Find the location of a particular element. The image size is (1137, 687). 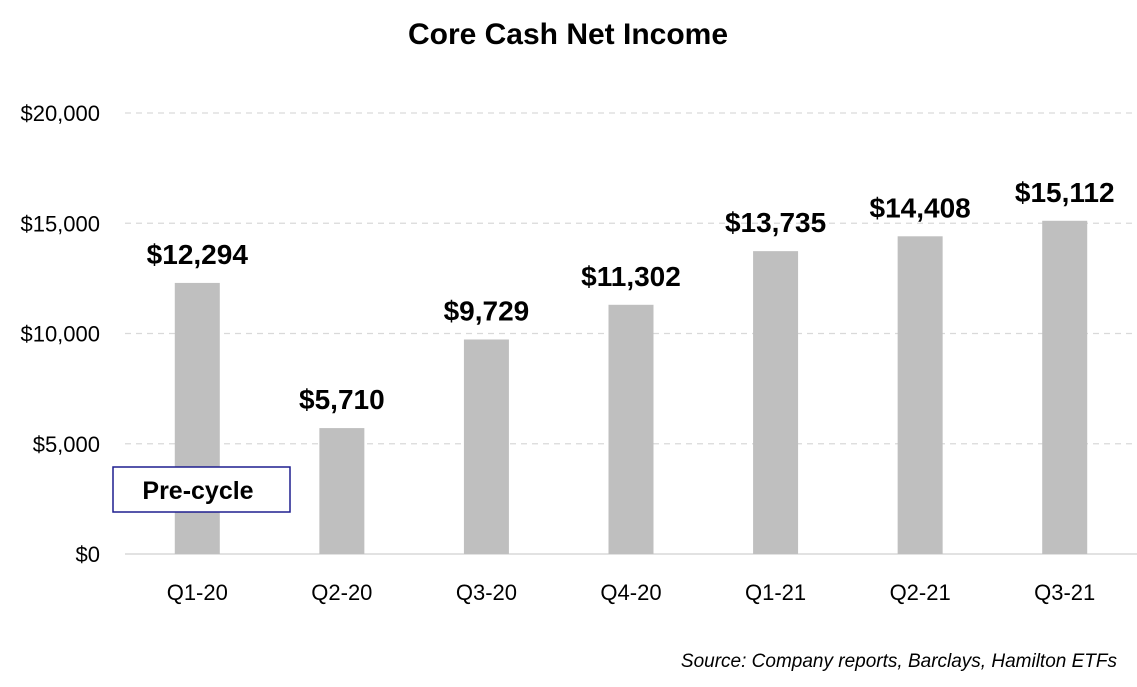

data-label: $14,408 is located at coordinates (920, 207).